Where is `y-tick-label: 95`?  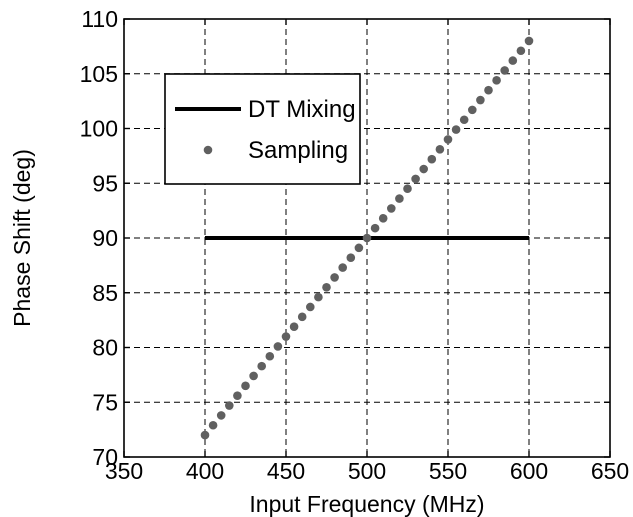
y-tick-label: 95 is located at coordinates (105, 183).